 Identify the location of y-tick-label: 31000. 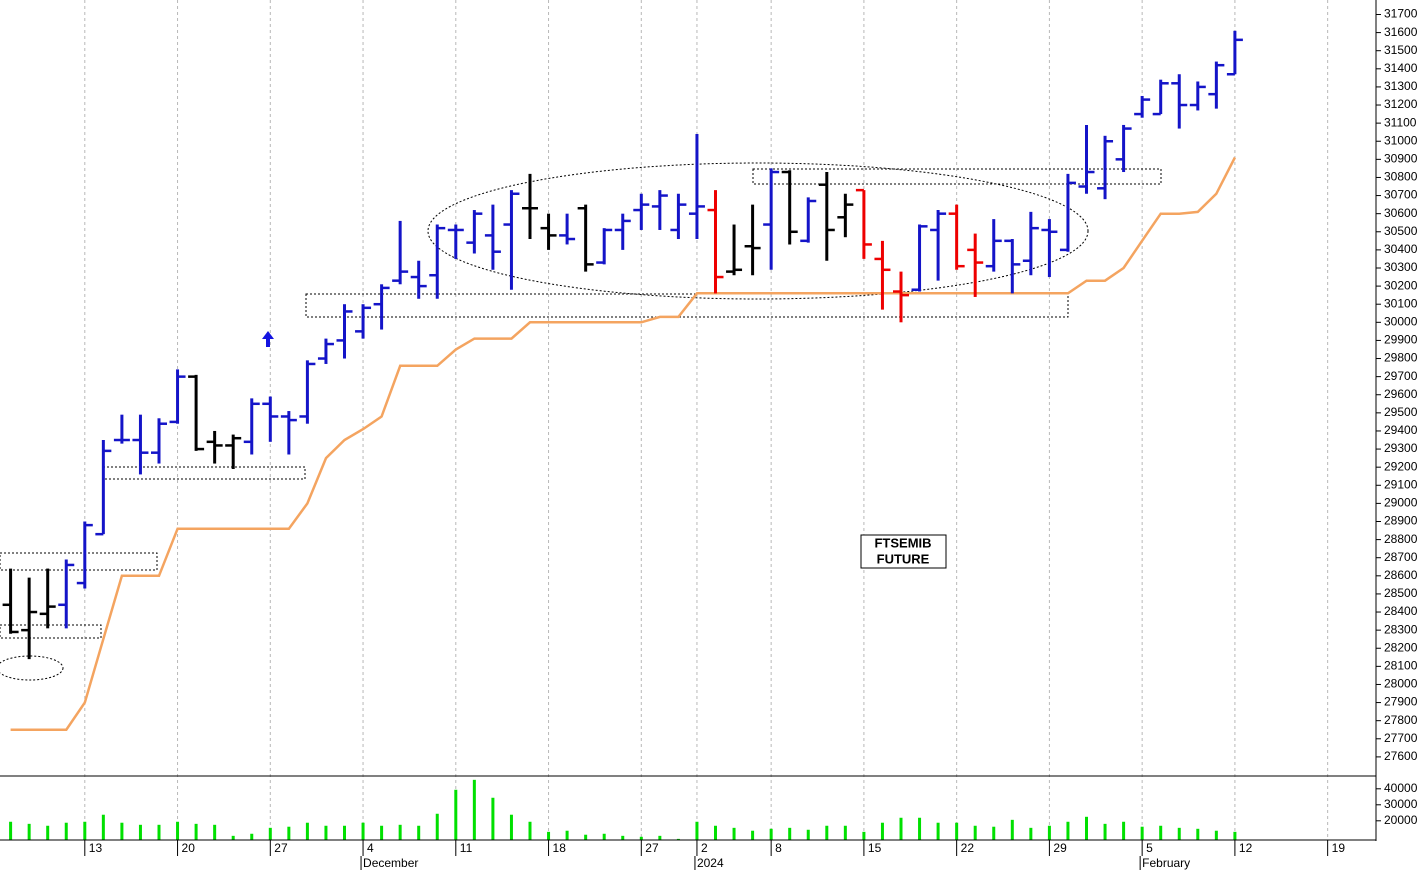
(1401, 140).